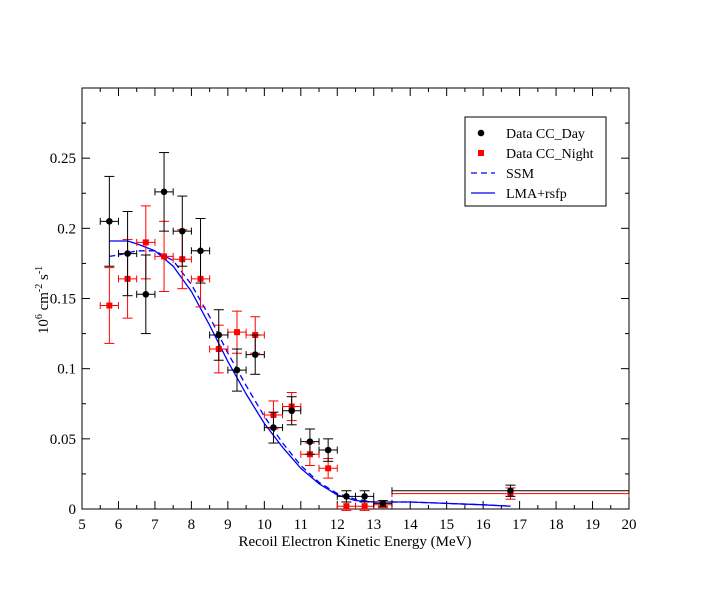 This screenshot has width=708, height=599. I want to click on x-axis-label: Recoil Electron Kinetic Energy (MeV), so click(355, 542).